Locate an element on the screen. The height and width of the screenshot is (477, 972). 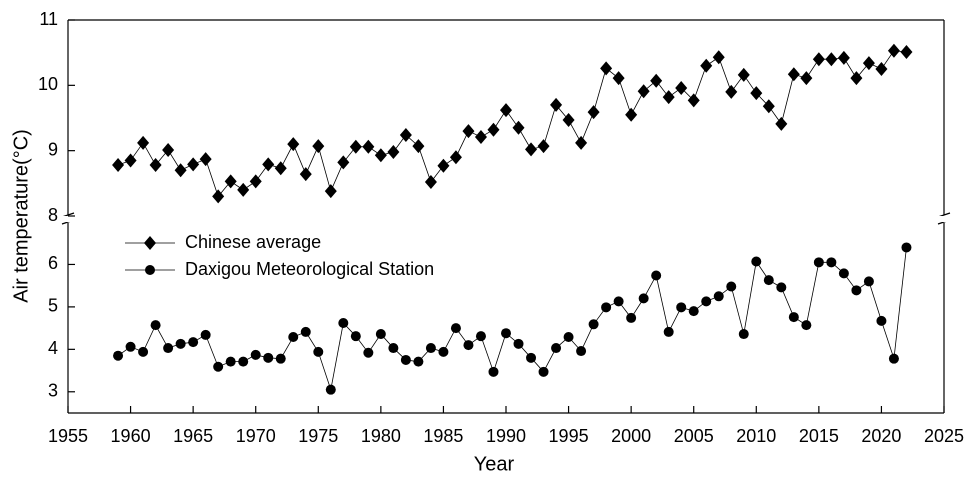
x-tick-label: 2000 is located at coordinates (631, 436).